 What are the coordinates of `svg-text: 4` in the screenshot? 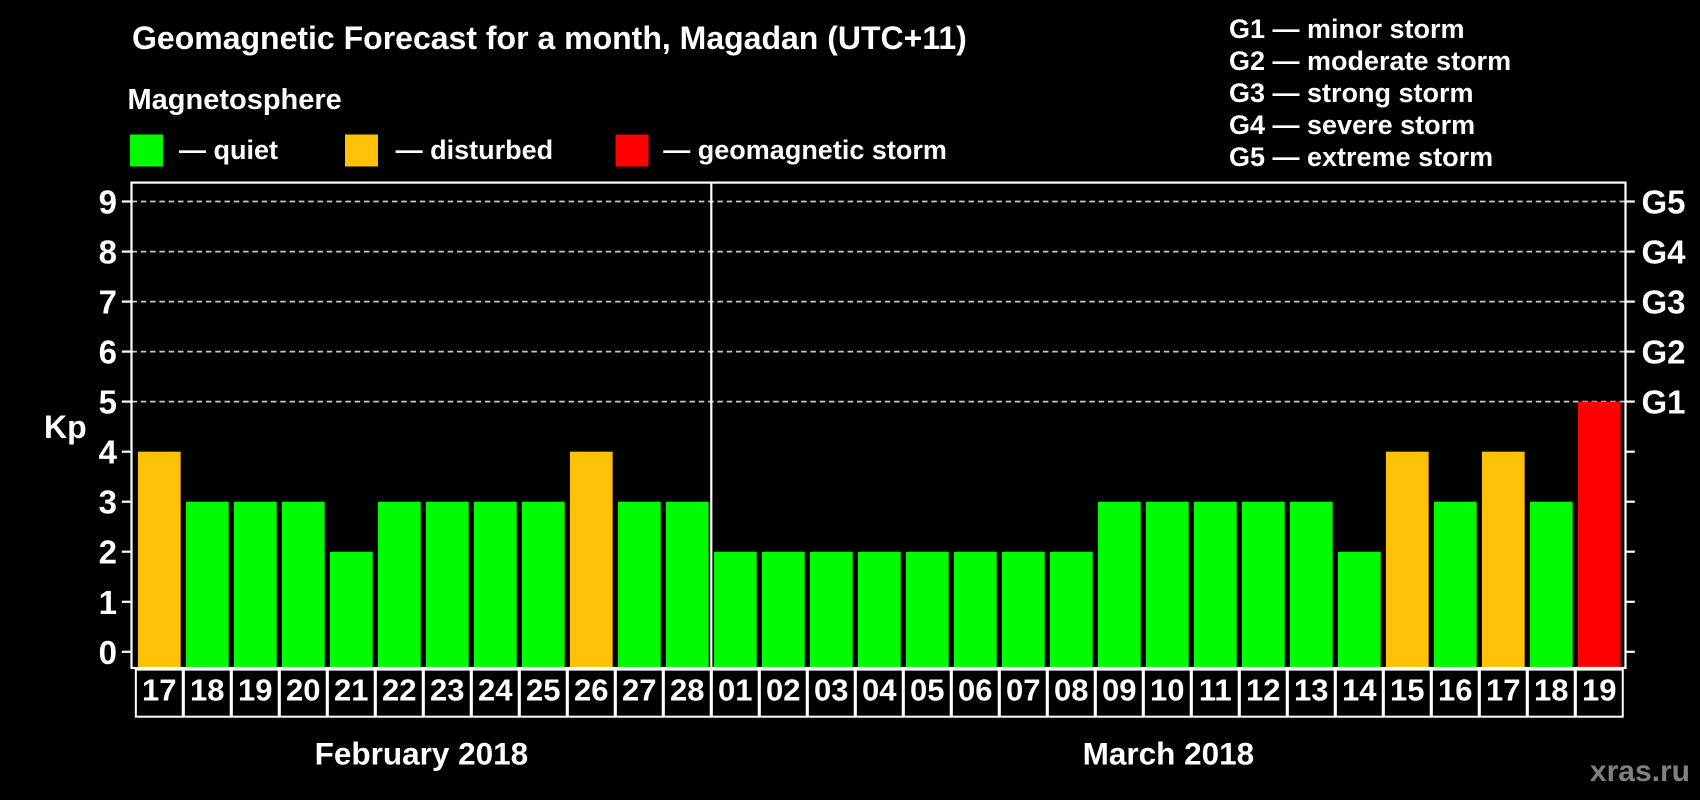 It's located at (108, 452).